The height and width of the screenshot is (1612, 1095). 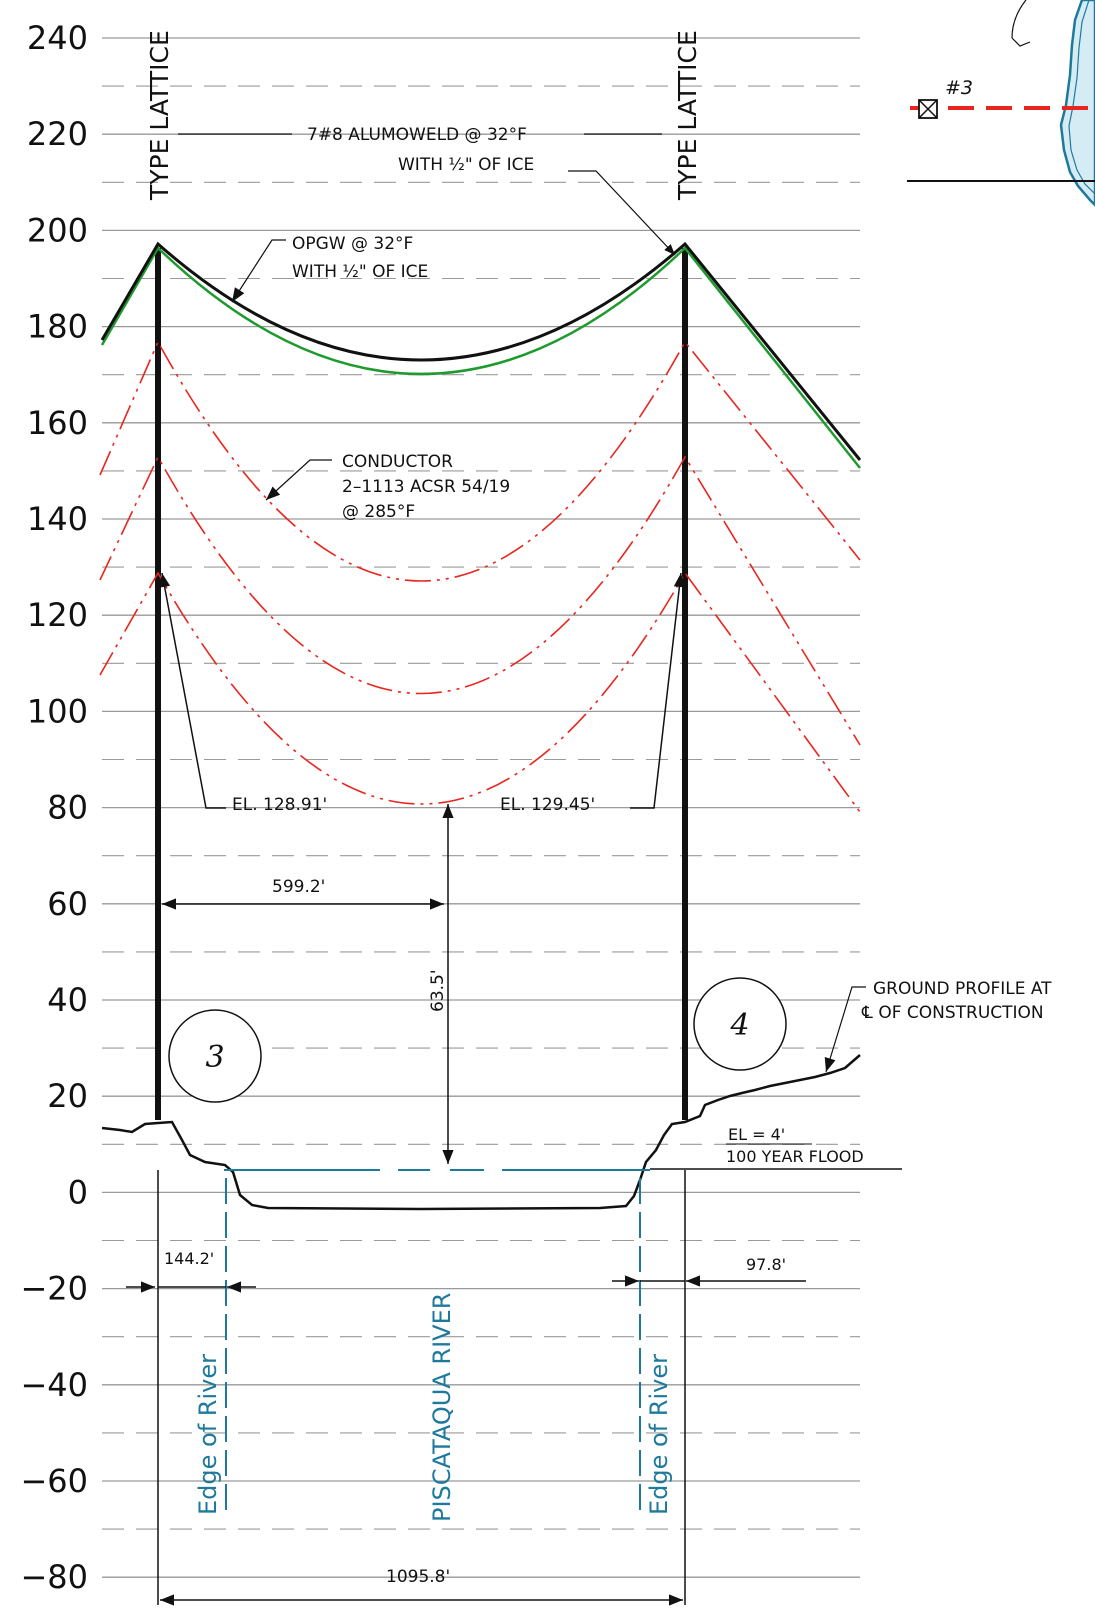 What do you see at coordinates (54, 1385) in the screenshot?
I see `elevation-label: −40` at bounding box center [54, 1385].